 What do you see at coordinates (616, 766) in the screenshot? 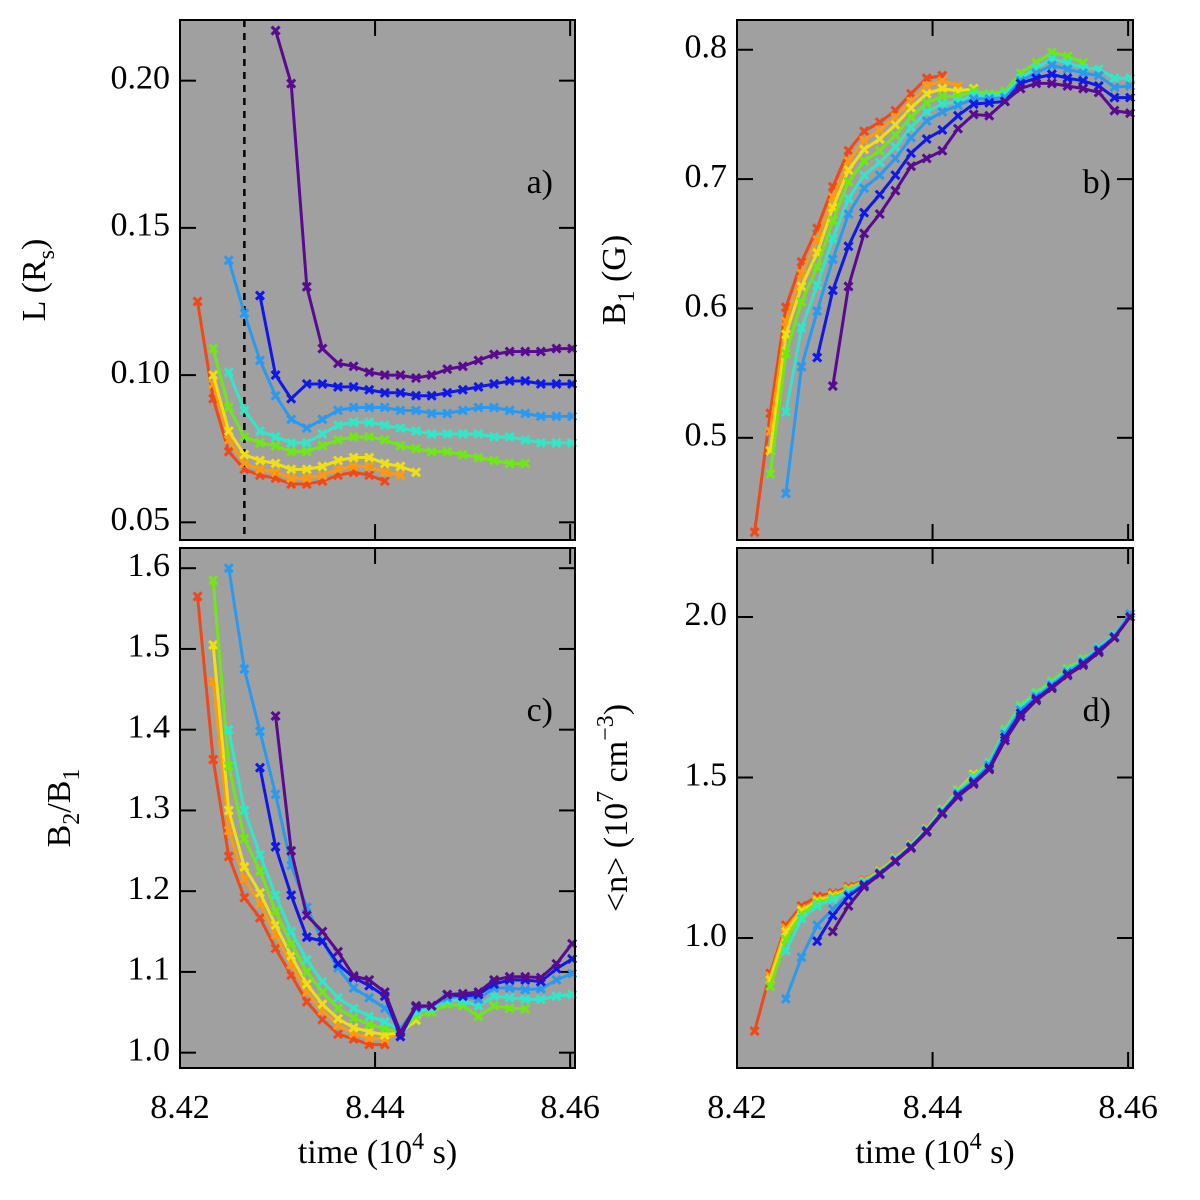
I see `label-part: cm` at bounding box center [616, 766].